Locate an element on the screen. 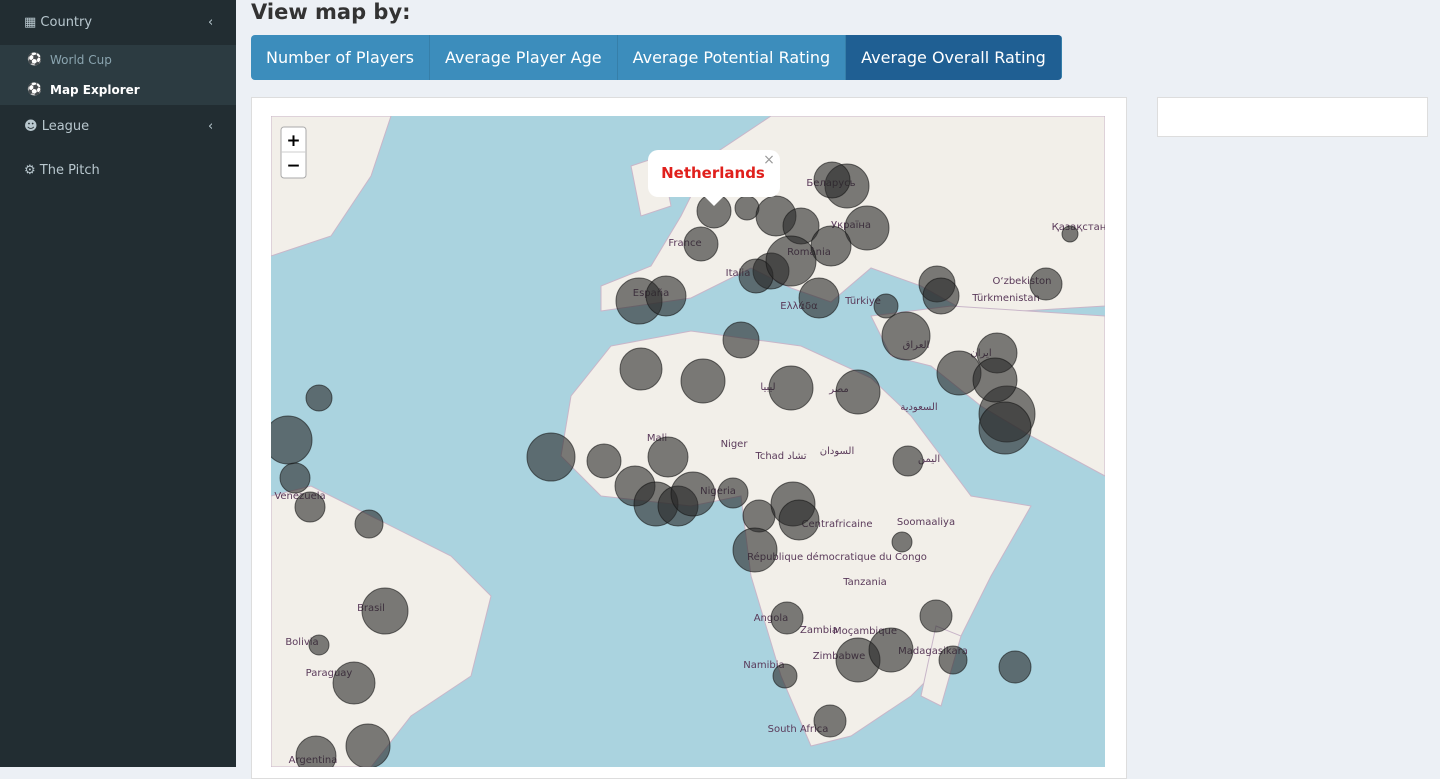 This screenshot has width=1440, height=779. map-label: السعودية is located at coordinates (918, 407).